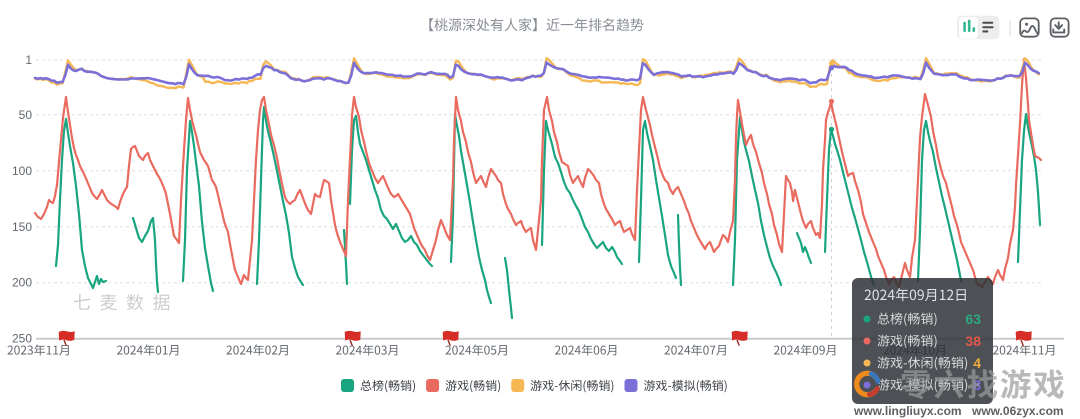 The image size is (1080, 419). What do you see at coordinates (26, 115) in the screenshot?
I see `svg-text: 50` at bounding box center [26, 115].